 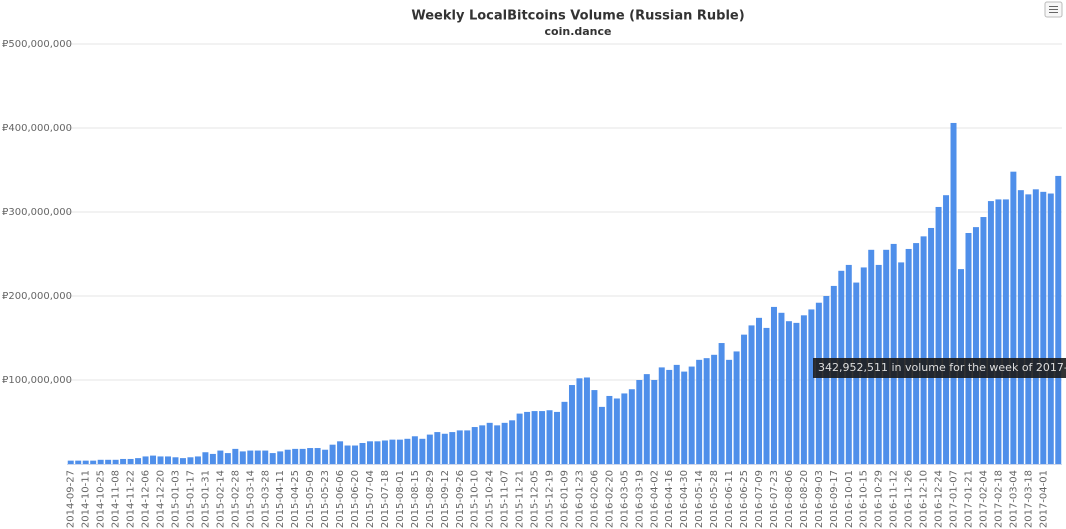 What do you see at coordinates (954, 499) in the screenshot?
I see `x-tick-label: 2017-01-07` at bounding box center [954, 499].